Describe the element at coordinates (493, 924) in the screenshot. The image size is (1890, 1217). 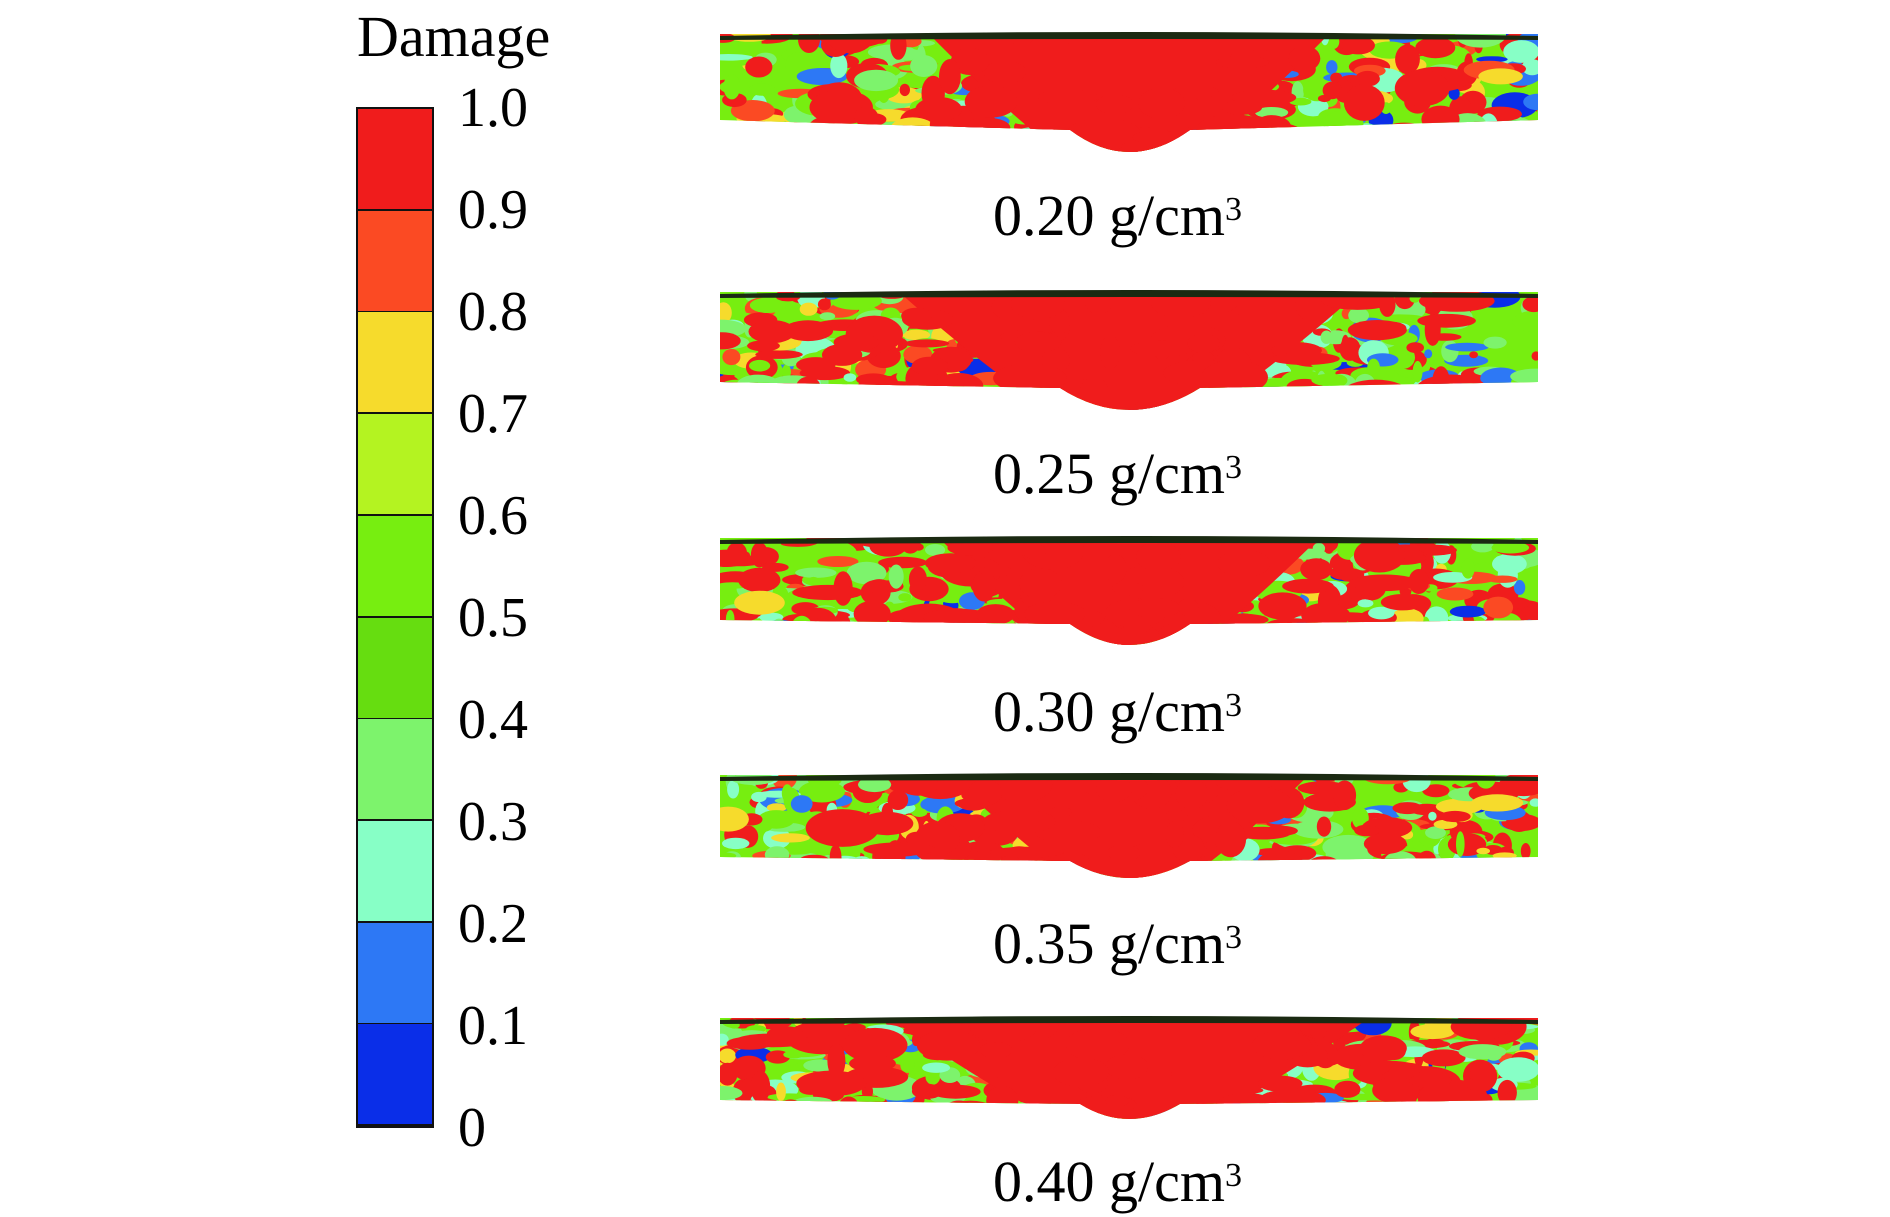
I see `colorbar-tick-label: 0.2` at that location.